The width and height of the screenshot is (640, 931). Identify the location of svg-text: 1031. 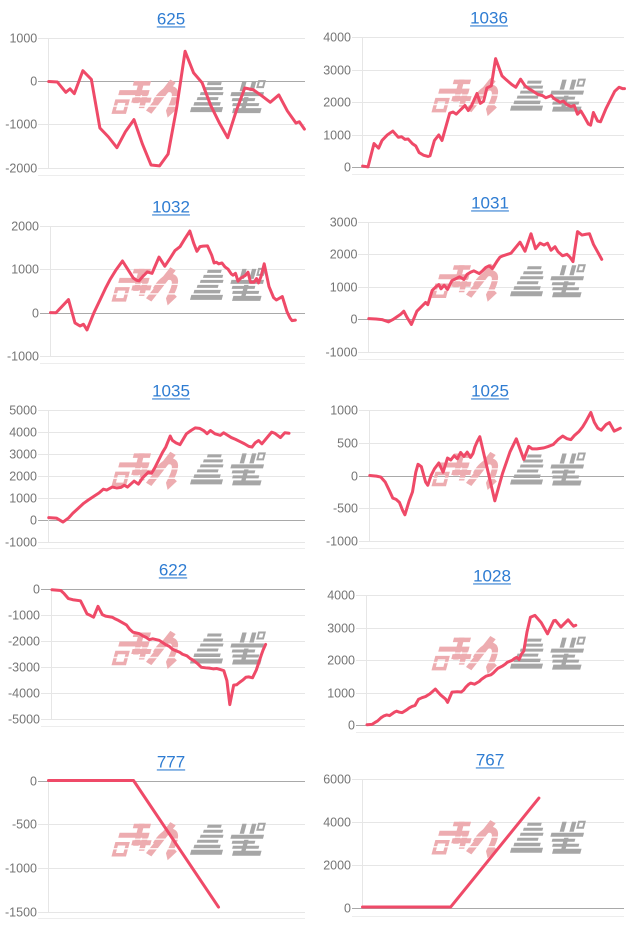
(490, 203).